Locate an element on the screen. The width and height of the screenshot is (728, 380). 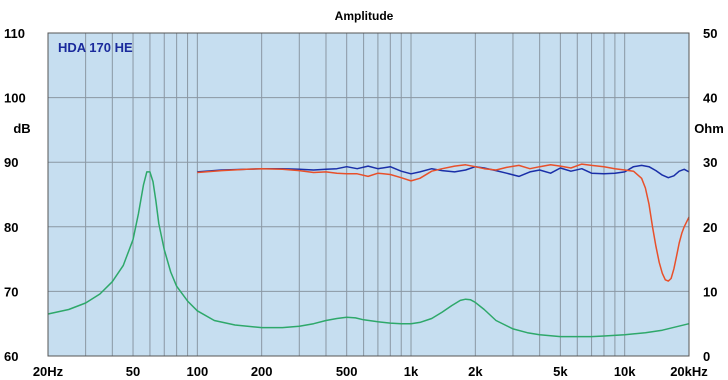
y-axis-left-label: dB is located at coordinates (21, 128).